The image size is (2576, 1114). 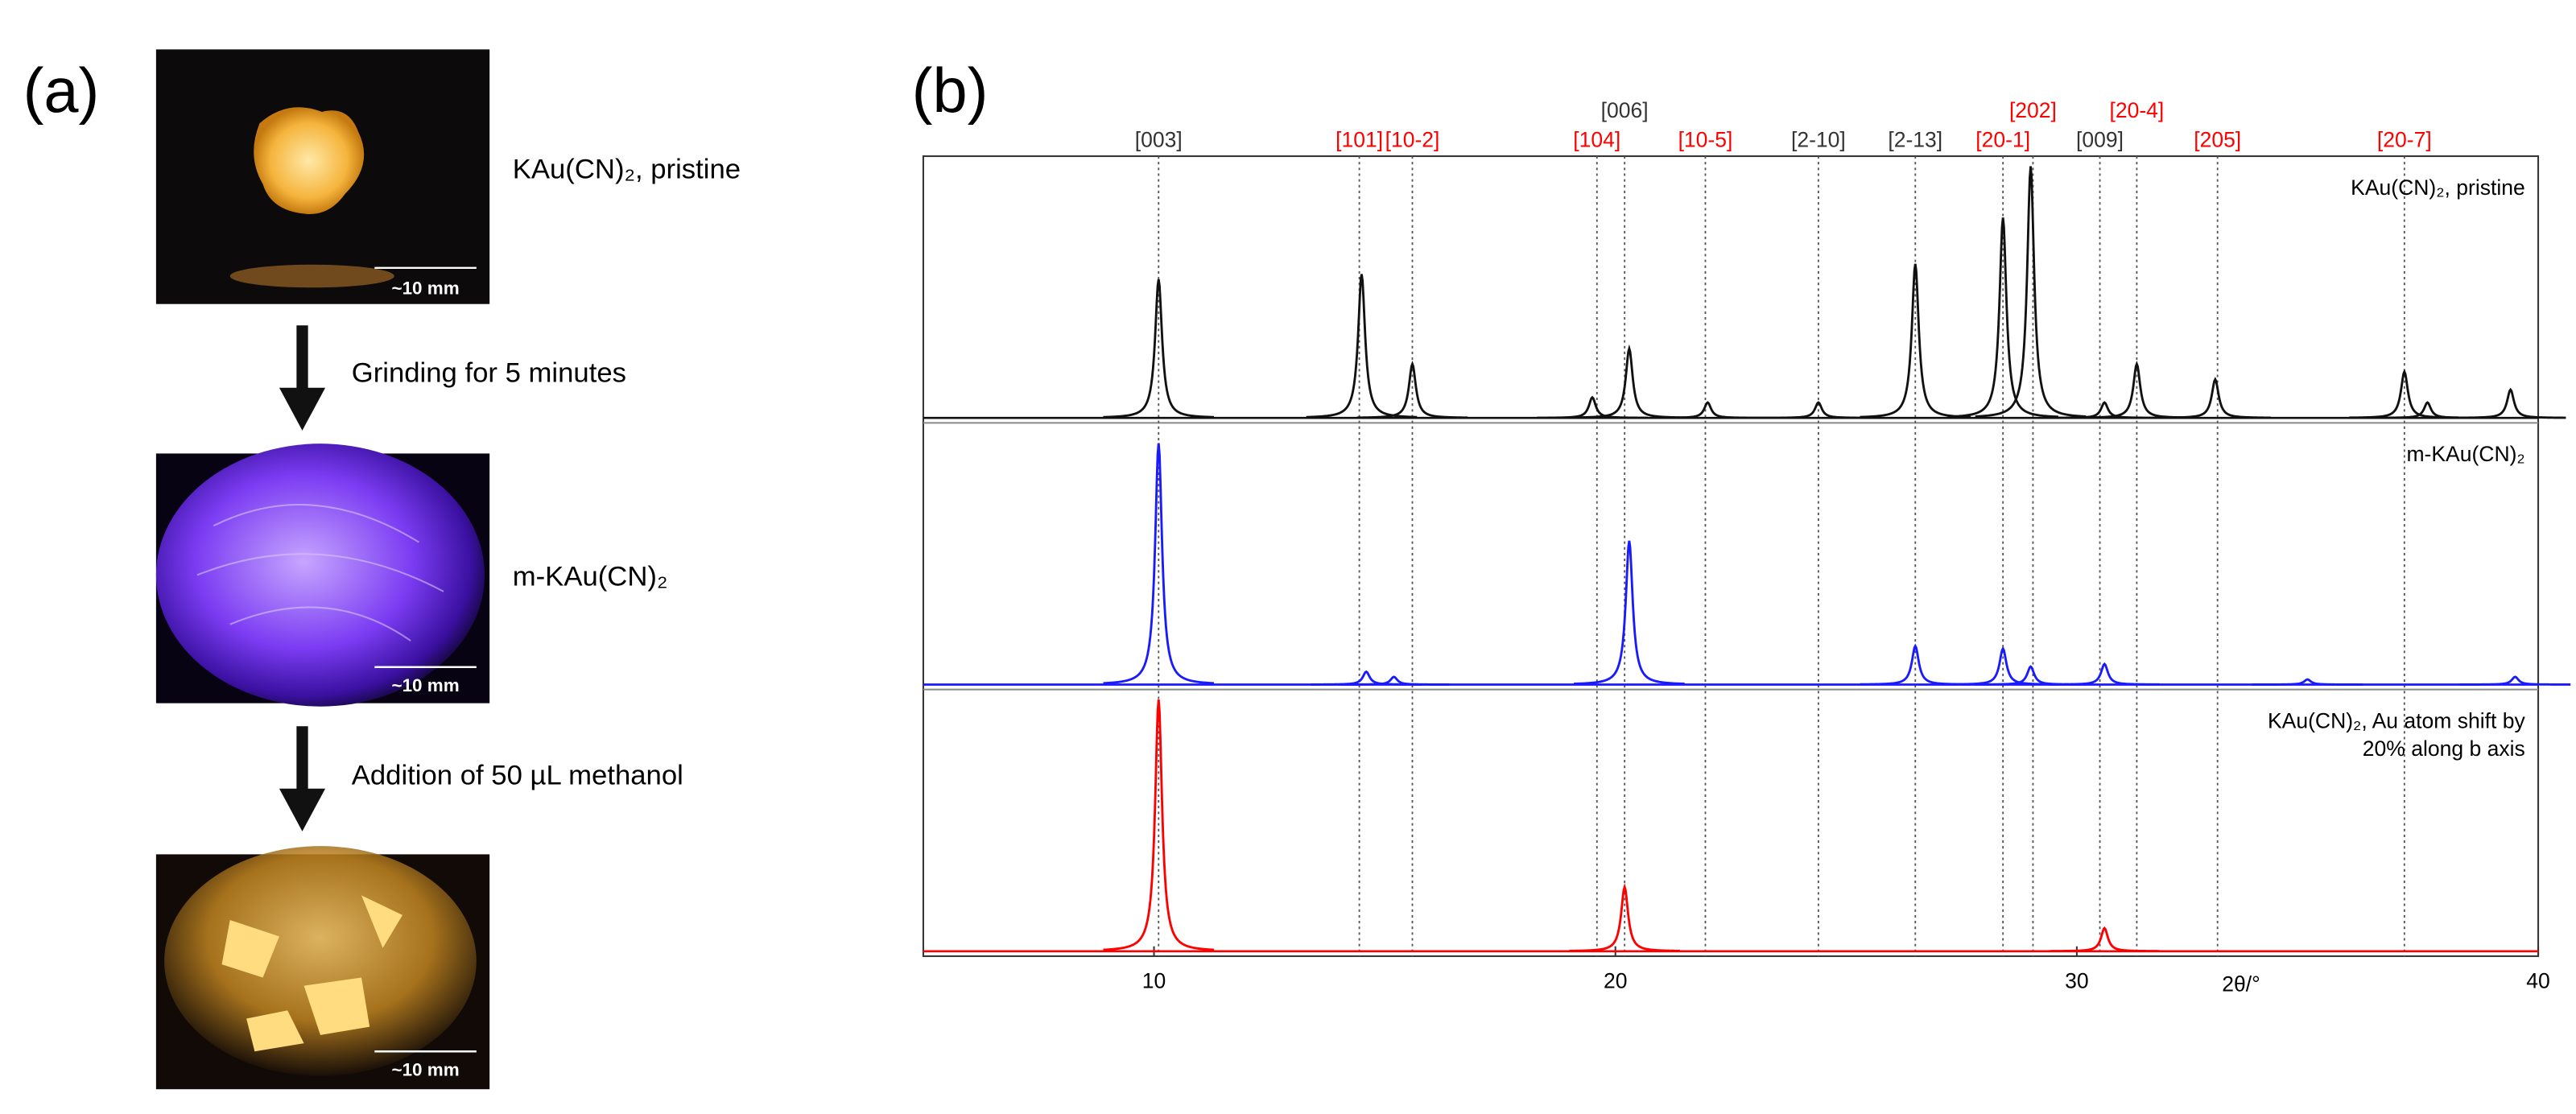 What do you see at coordinates (2241, 984) in the screenshot?
I see `x-axis-label: 2θ/°` at bounding box center [2241, 984].